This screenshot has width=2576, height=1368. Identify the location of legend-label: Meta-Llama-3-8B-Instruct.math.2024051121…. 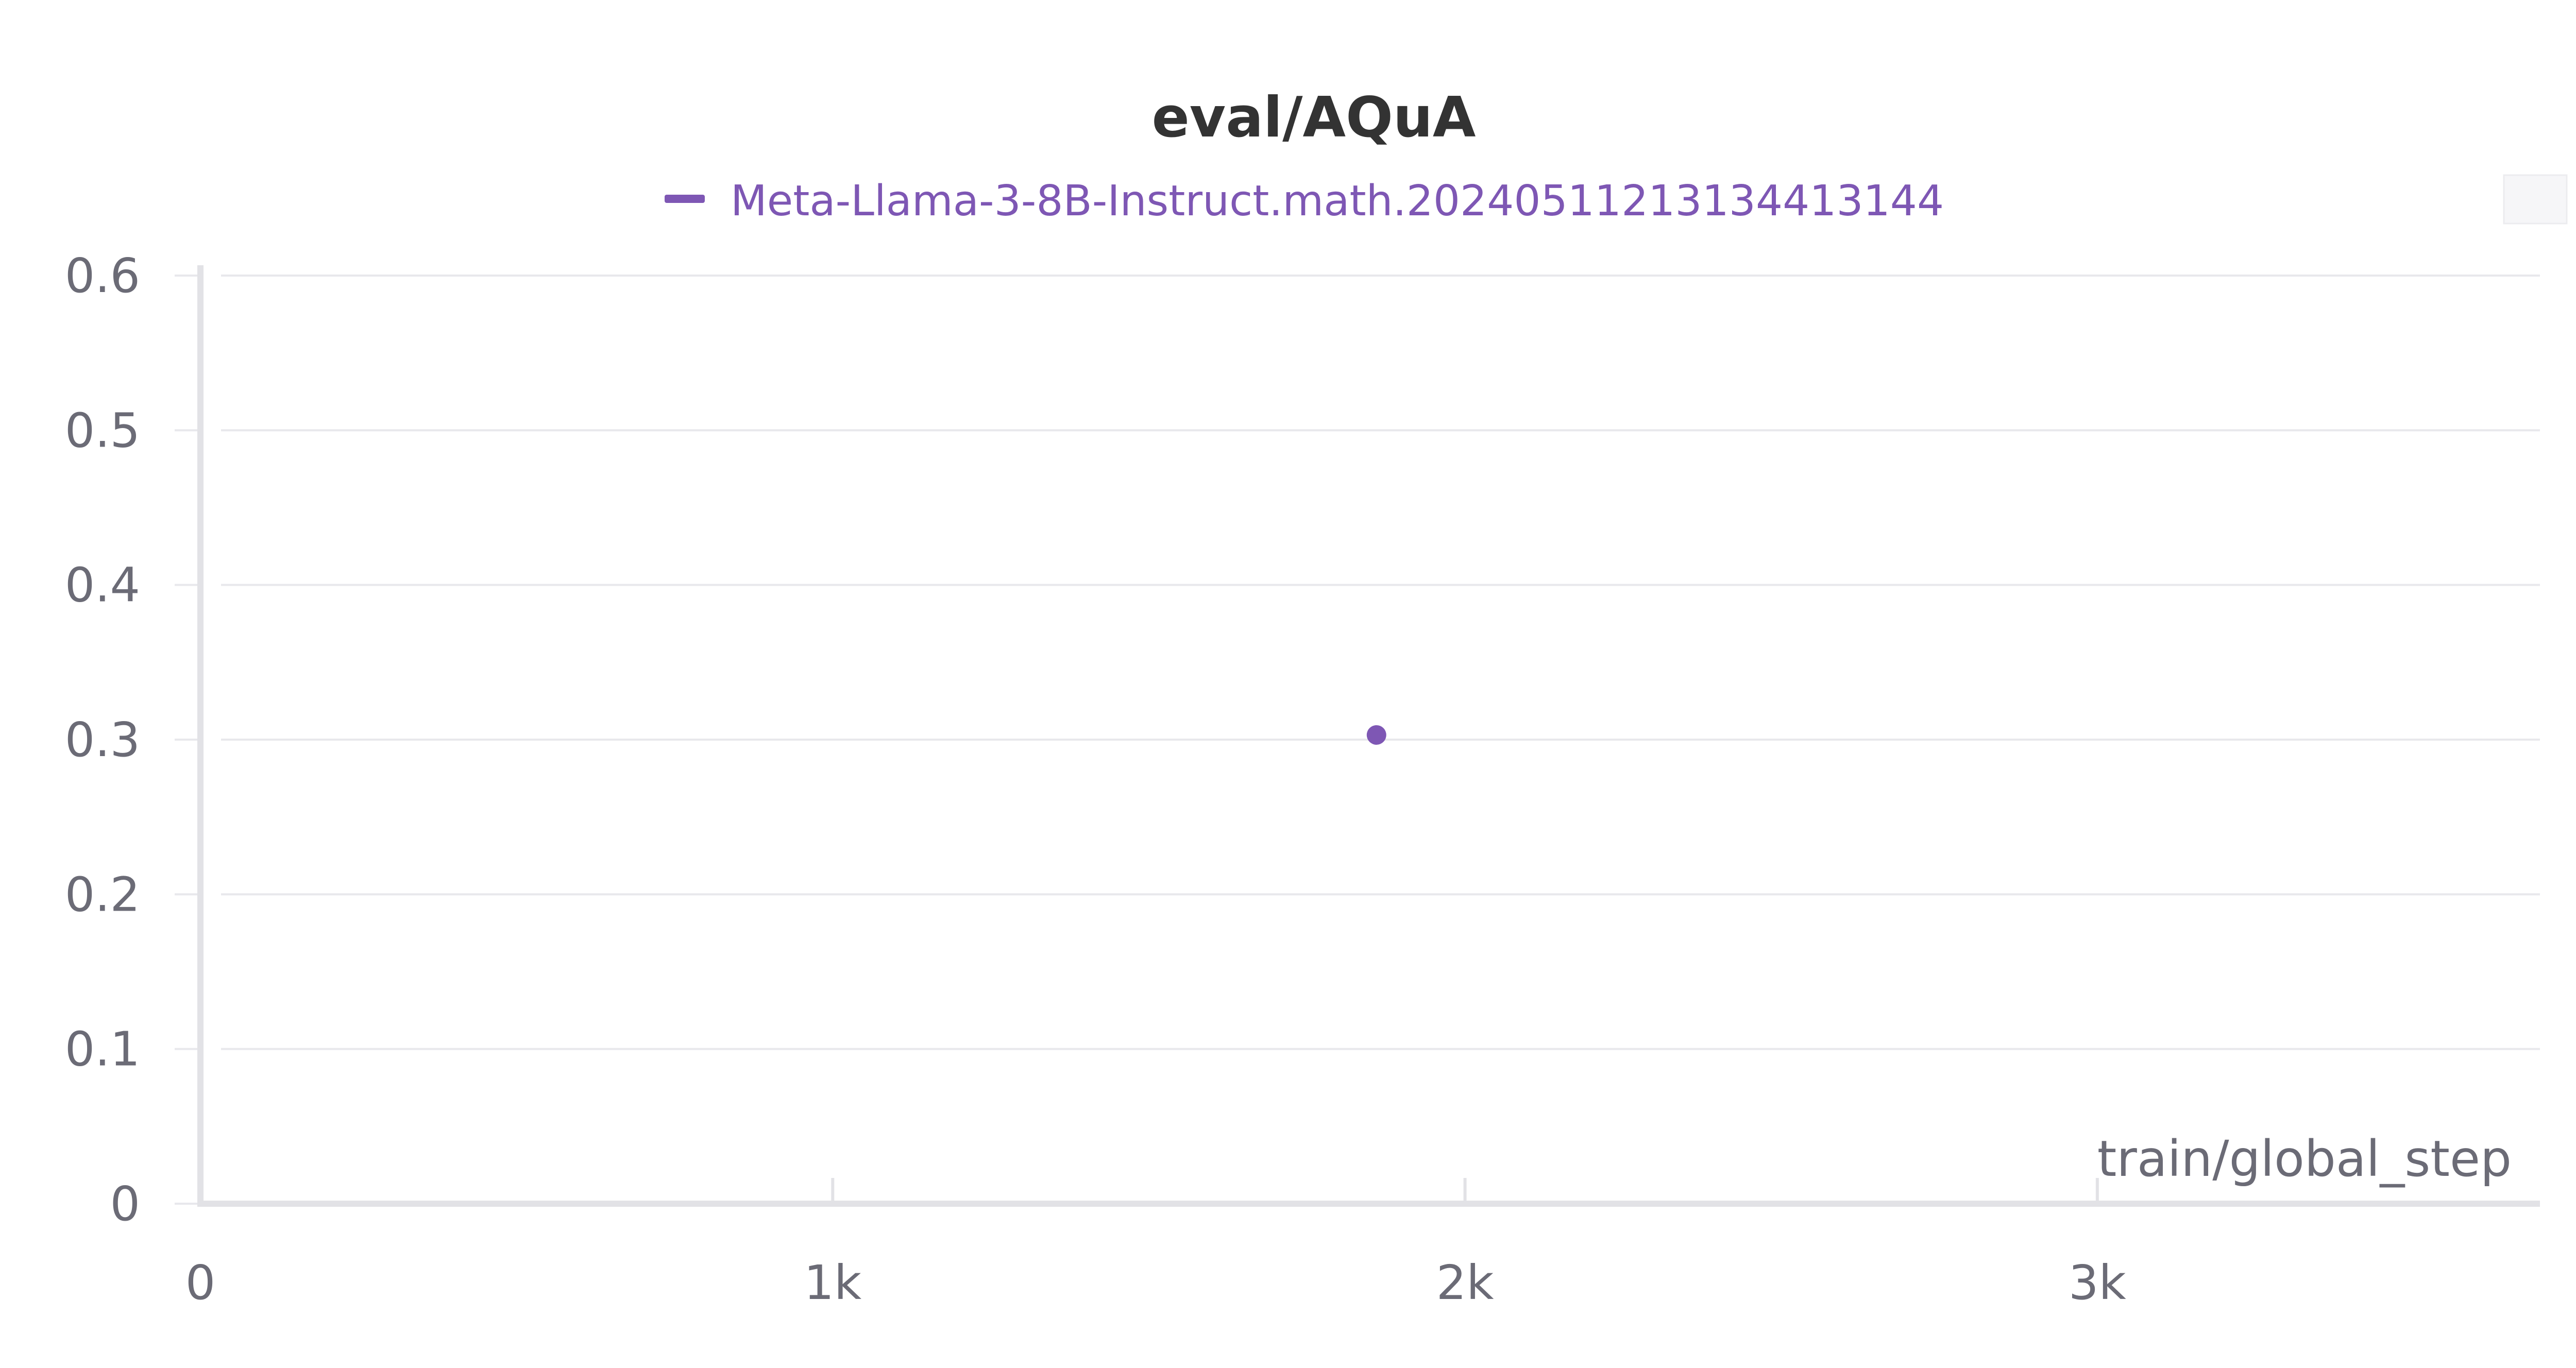
(1337, 201).